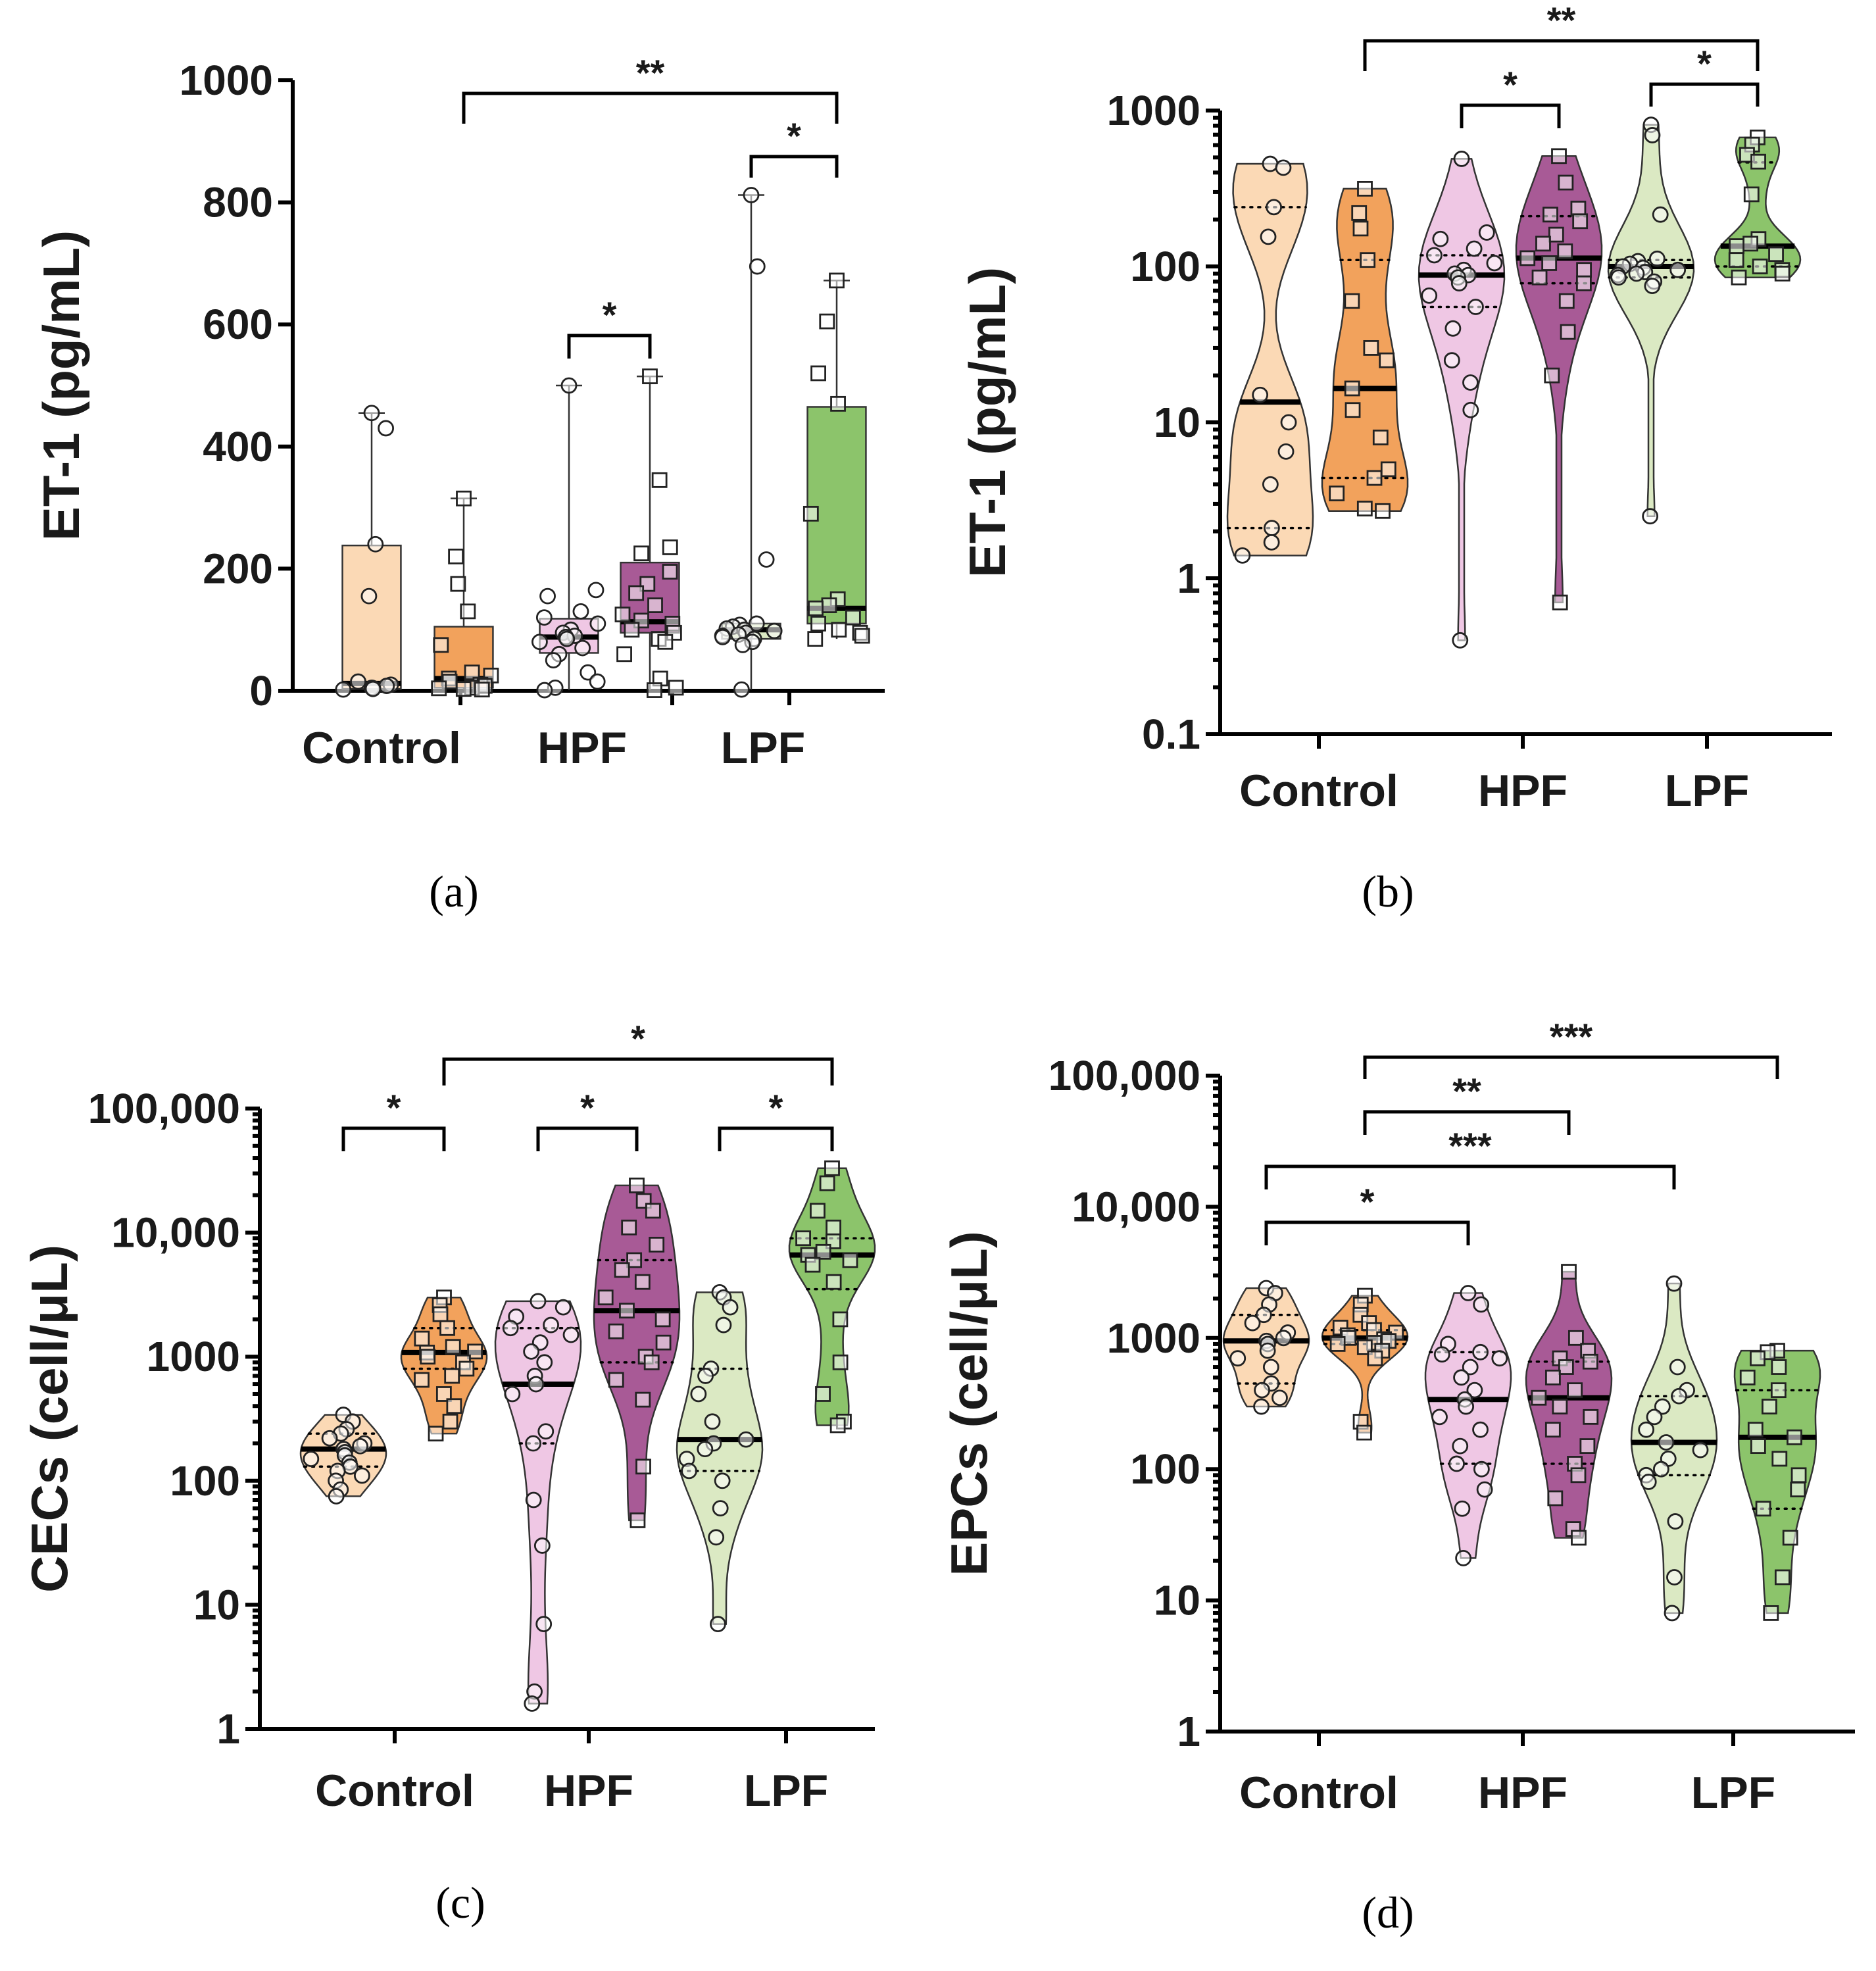 This screenshot has height=1971, width=1876. What do you see at coordinates (238, 324) in the screenshot?
I see `y-tick-label: 600` at bounding box center [238, 324].